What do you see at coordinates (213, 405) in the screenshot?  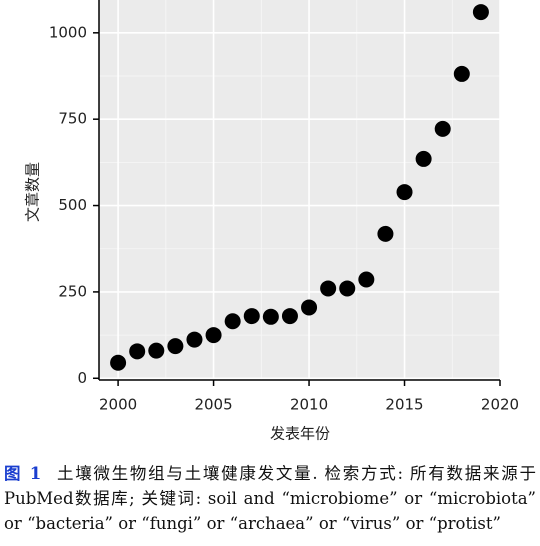 I see `x-tick-label: 2005` at bounding box center [213, 405].